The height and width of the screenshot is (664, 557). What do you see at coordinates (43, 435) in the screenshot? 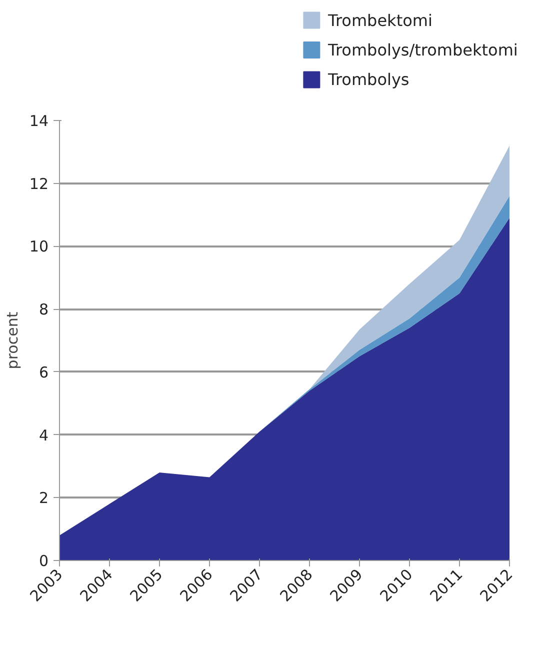
I see `y-tick-label: 4` at bounding box center [43, 435].